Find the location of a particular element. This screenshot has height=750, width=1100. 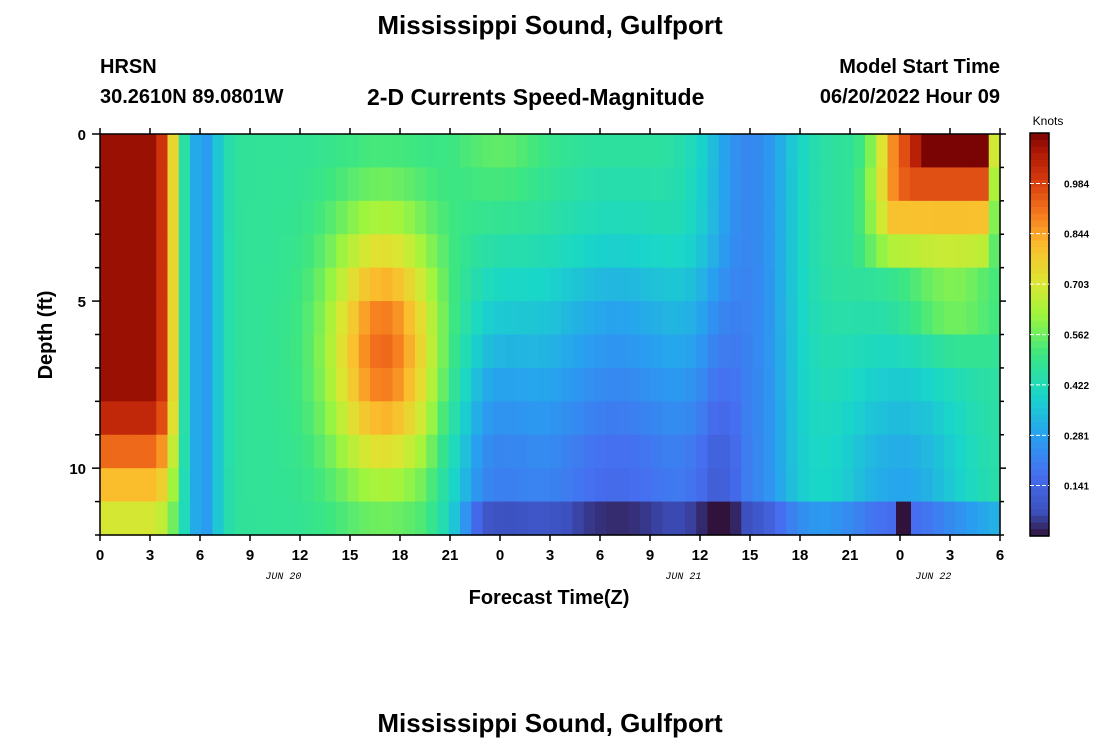

x-tick-label: 6 is located at coordinates (200, 555).